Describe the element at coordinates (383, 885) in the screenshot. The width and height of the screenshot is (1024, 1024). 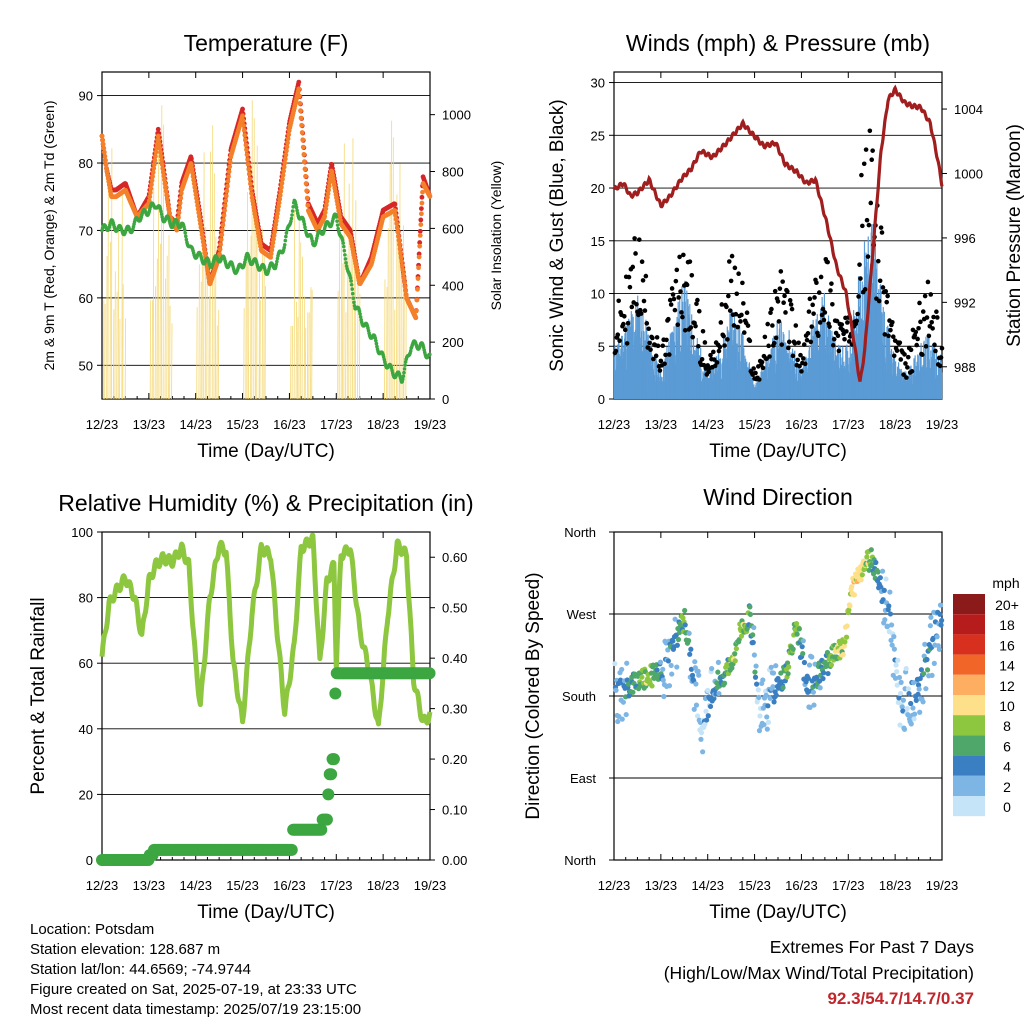
I see `x-tick-label: 18/23` at that location.